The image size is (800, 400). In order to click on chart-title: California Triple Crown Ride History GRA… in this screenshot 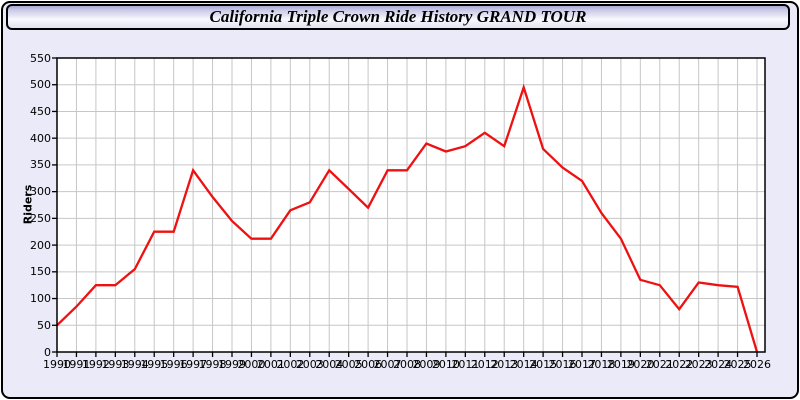, I will do `click(398, 16)`.